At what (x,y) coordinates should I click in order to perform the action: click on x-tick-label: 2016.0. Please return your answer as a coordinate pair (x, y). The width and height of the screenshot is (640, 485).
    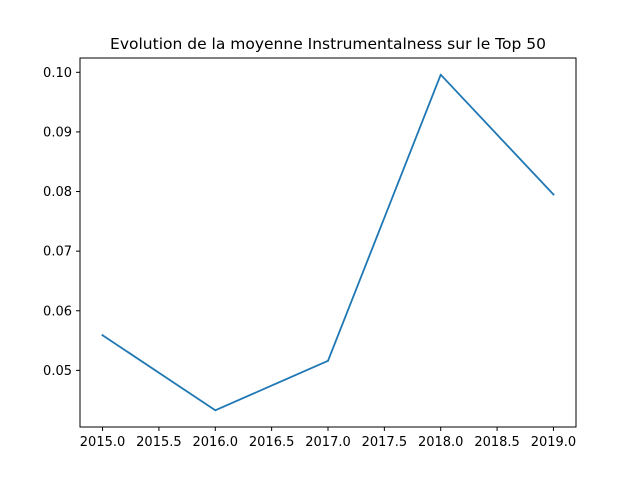
    Looking at the image, I should click on (216, 442).